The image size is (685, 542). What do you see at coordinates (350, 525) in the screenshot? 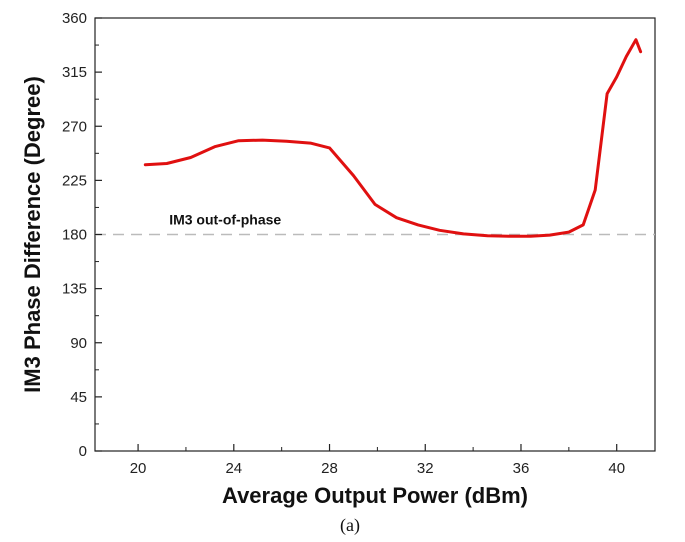
I see `figure-caption: (a)` at bounding box center [350, 525].